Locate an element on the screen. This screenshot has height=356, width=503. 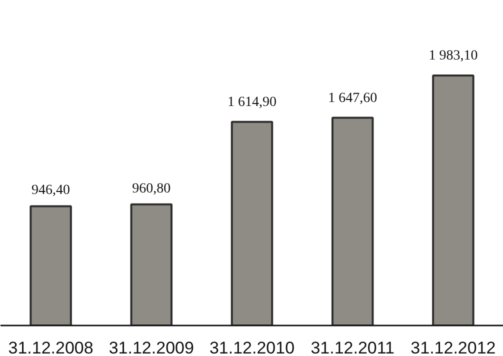
data-label: 960,80 is located at coordinates (151, 188).